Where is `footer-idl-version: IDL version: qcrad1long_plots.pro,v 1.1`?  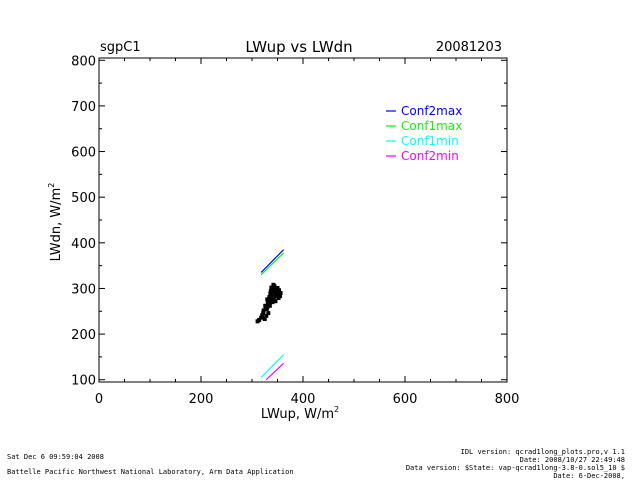
footer-idl-version: IDL version: qcrad1long_plots.pro,v 1.1 is located at coordinates (542, 452).